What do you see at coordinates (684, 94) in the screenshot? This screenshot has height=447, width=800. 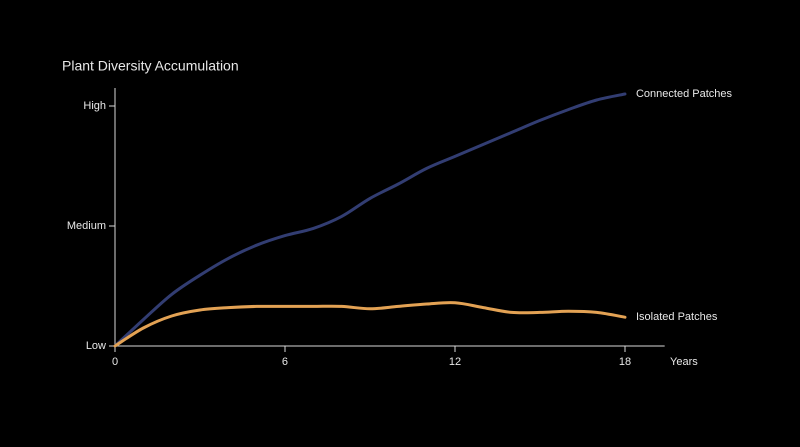 I see `series-label: Connected Patches` at bounding box center [684, 94].